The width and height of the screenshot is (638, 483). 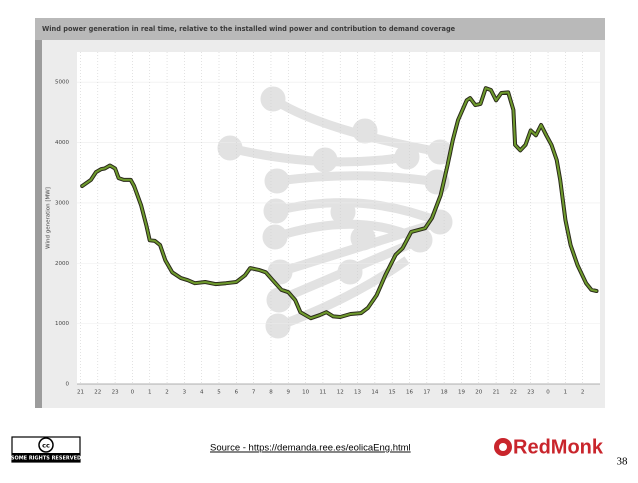 What do you see at coordinates (623, 462) in the screenshot?
I see `page-number: 38` at bounding box center [623, 462].